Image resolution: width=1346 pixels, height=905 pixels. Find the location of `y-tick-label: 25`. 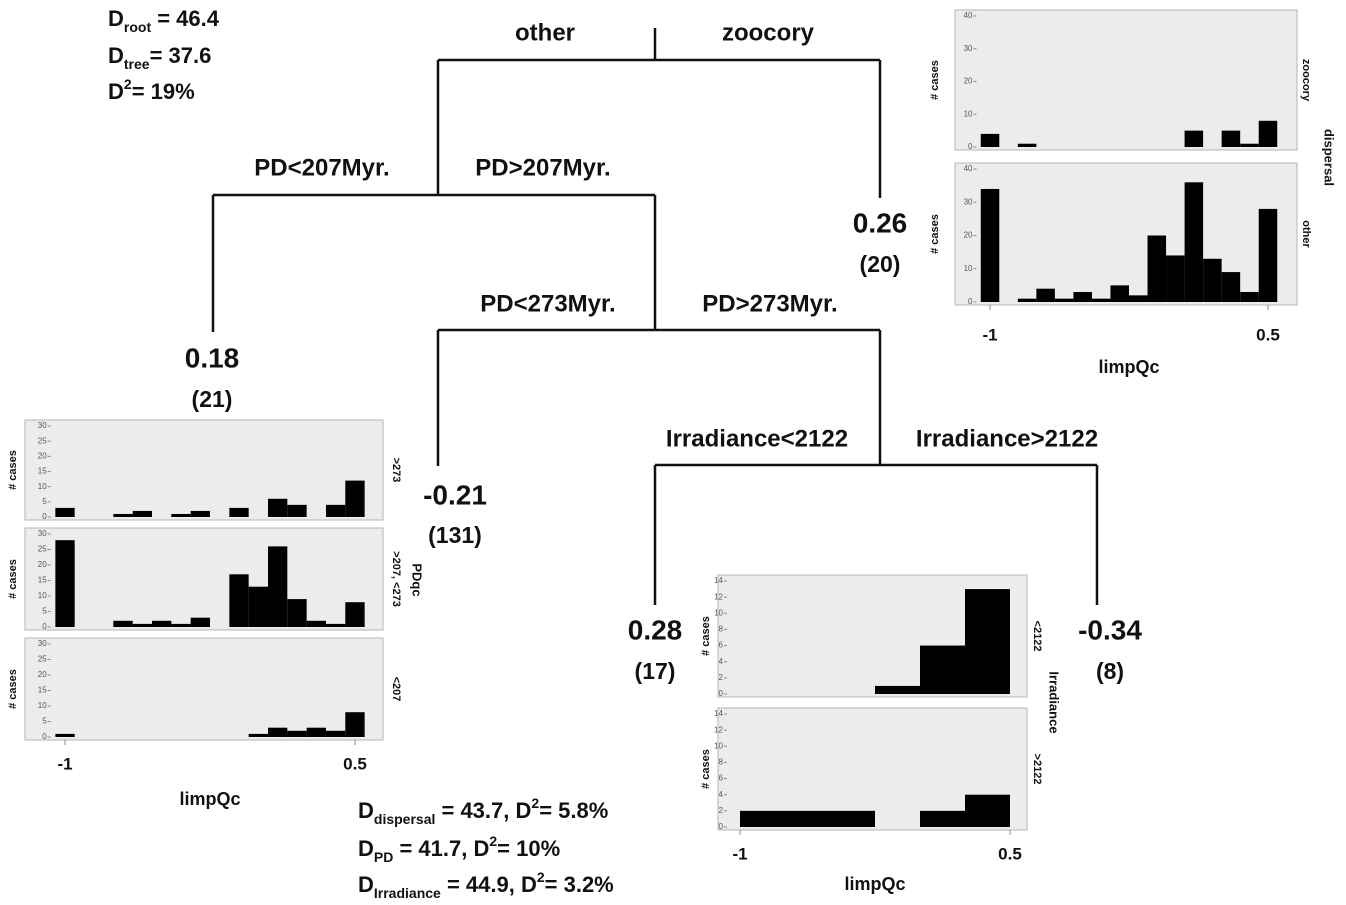

y-tick-label: 25 is located at coordinates (42, 659).